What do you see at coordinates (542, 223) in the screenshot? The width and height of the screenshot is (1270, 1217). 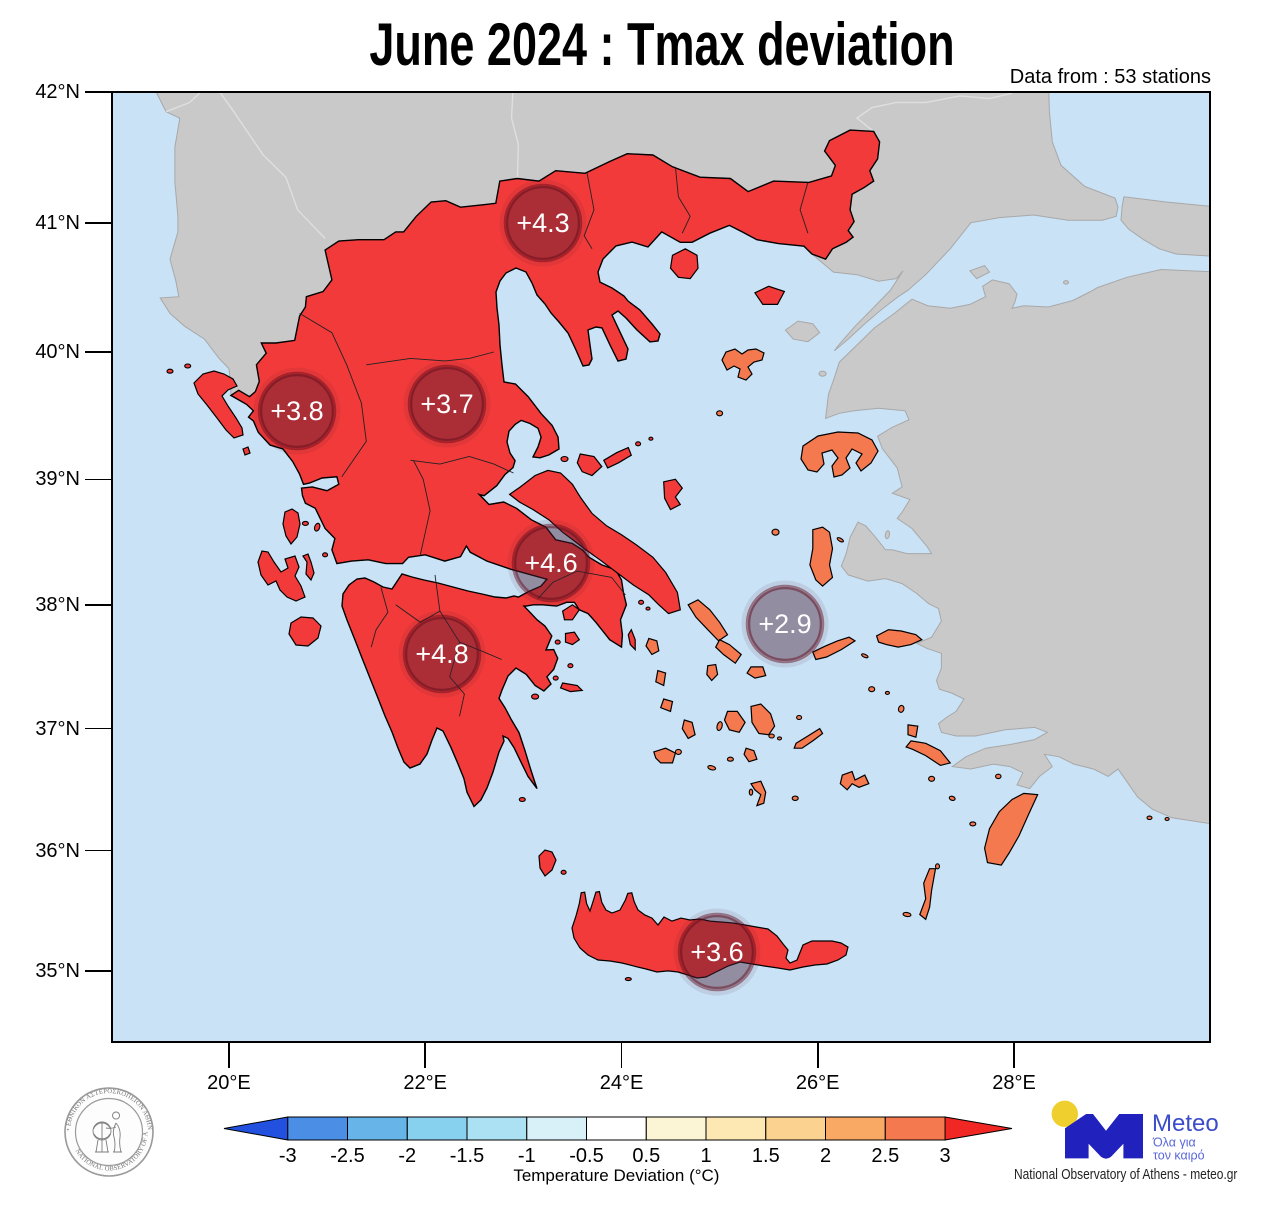 I see `svg-text: +4.3` at bounding box center [542, 223].